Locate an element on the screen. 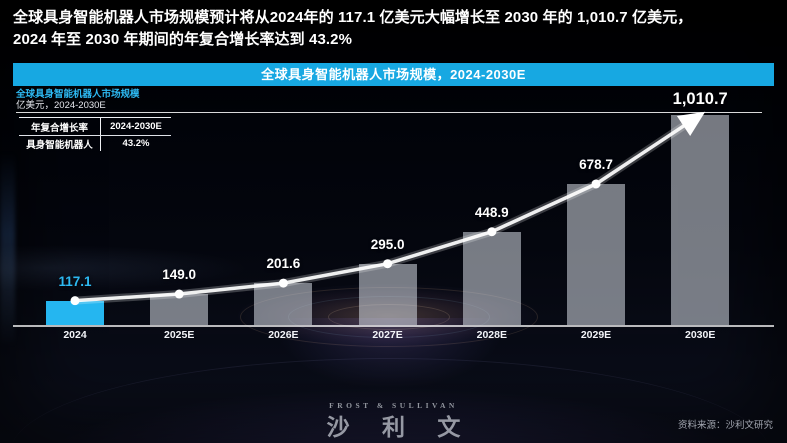 This screenshot has height=443, width=787. cagr-header-period: 2024-2030E is located at coordinates (135, 126).